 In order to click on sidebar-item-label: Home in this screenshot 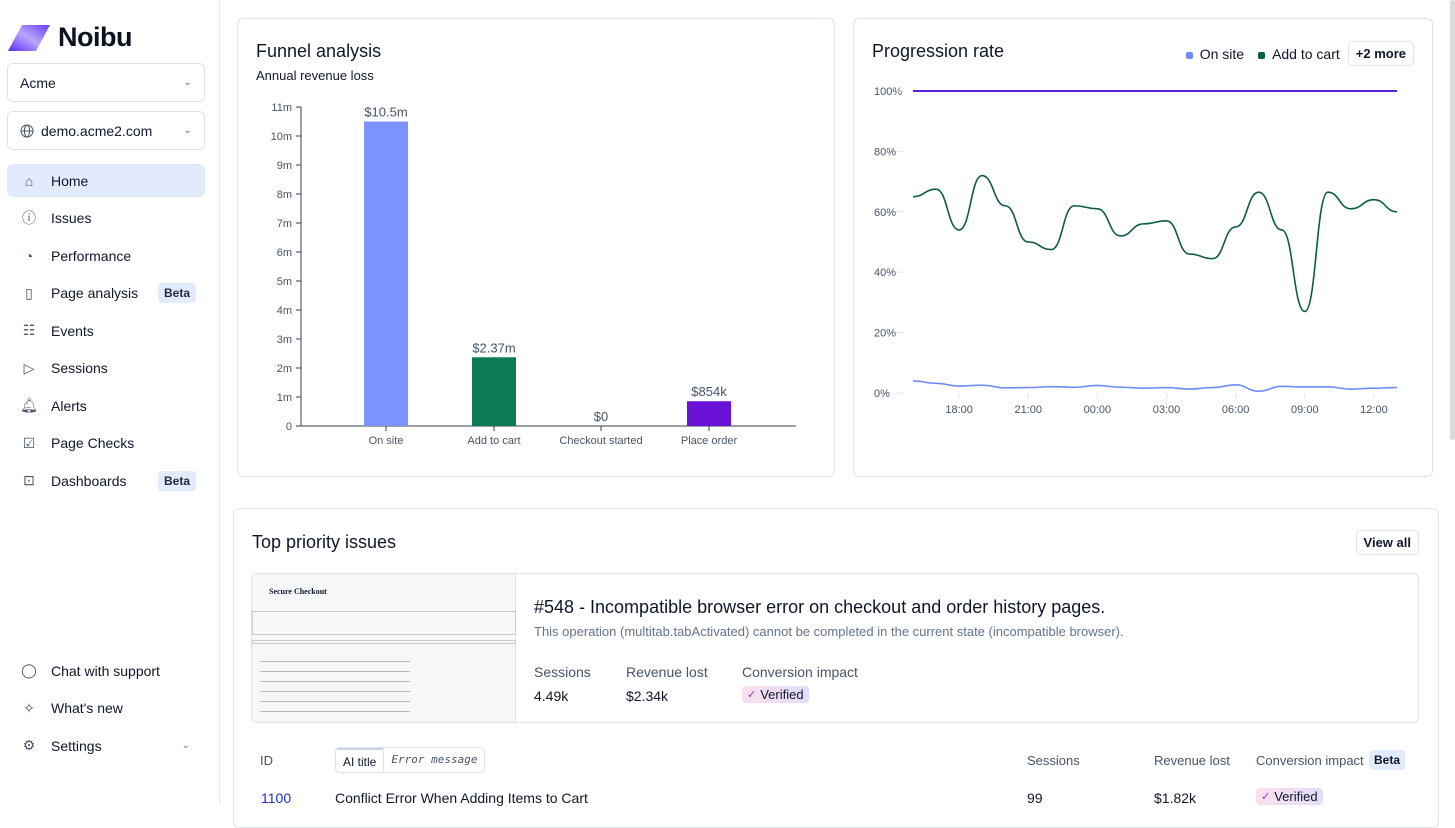, I will do `click(70, 180)`.